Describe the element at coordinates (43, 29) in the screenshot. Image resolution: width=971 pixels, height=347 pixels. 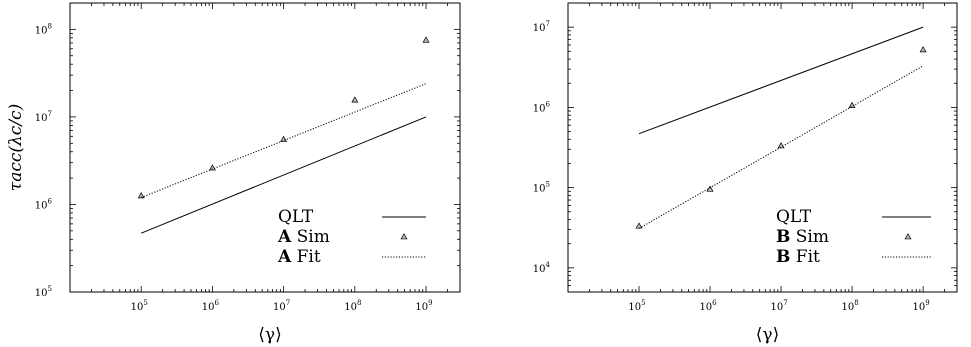
I see `y-tick-label: 10⁸` at that location.